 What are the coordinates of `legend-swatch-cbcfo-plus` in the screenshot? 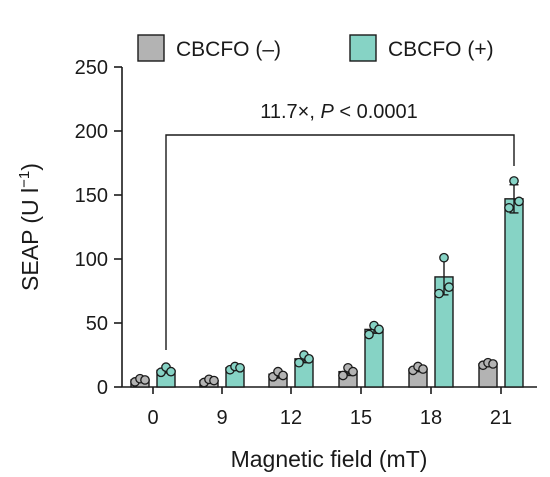 It's located at (363, 48).